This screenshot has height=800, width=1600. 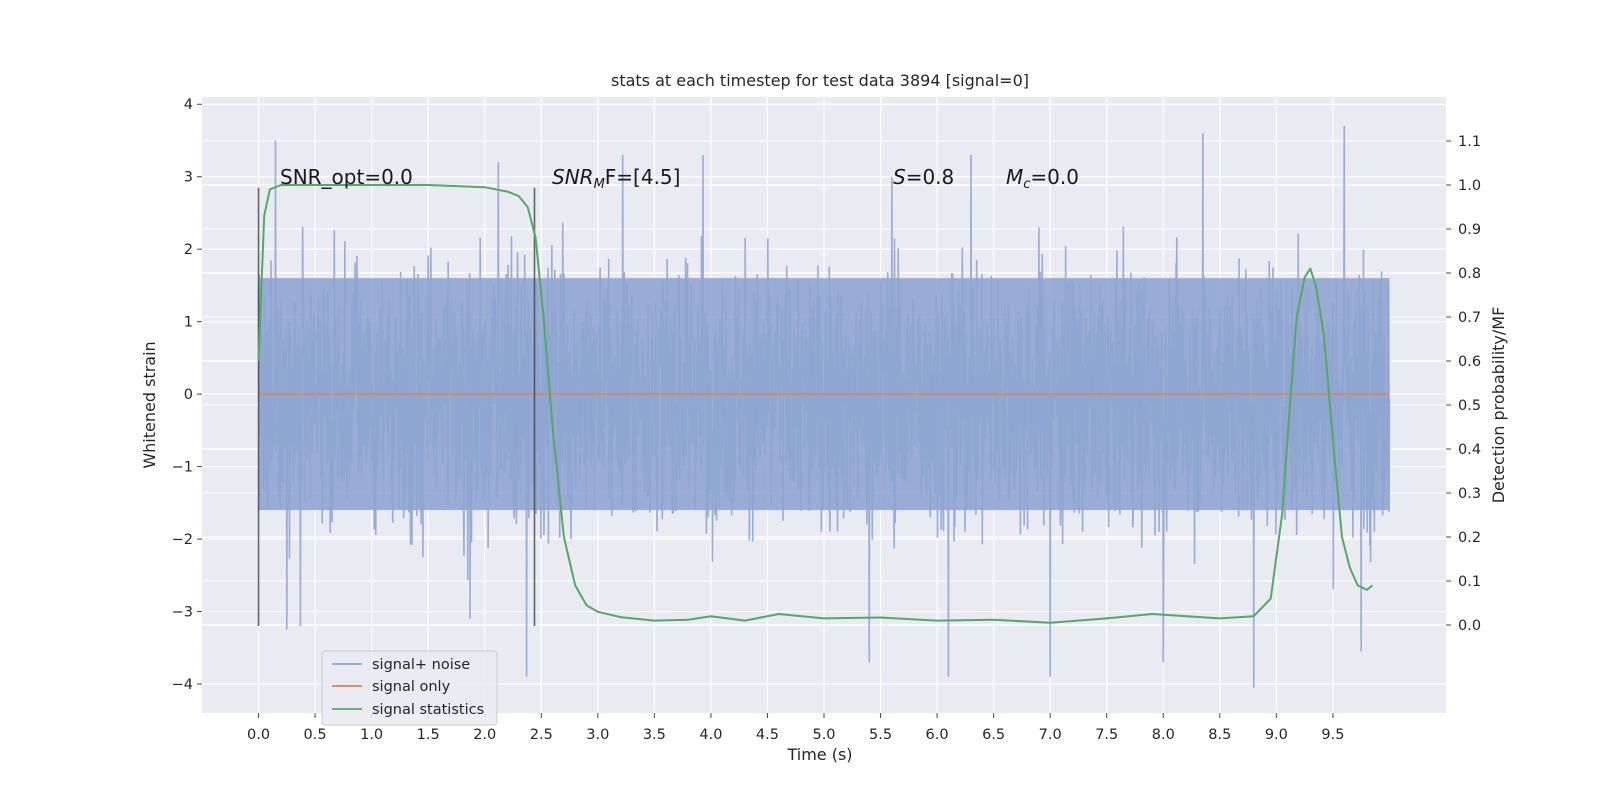 What do you see at coordinates (1469, 186) in the screenshot?
I see `y-tick-label-right: 1.0` at bounding box center [1469, 186].